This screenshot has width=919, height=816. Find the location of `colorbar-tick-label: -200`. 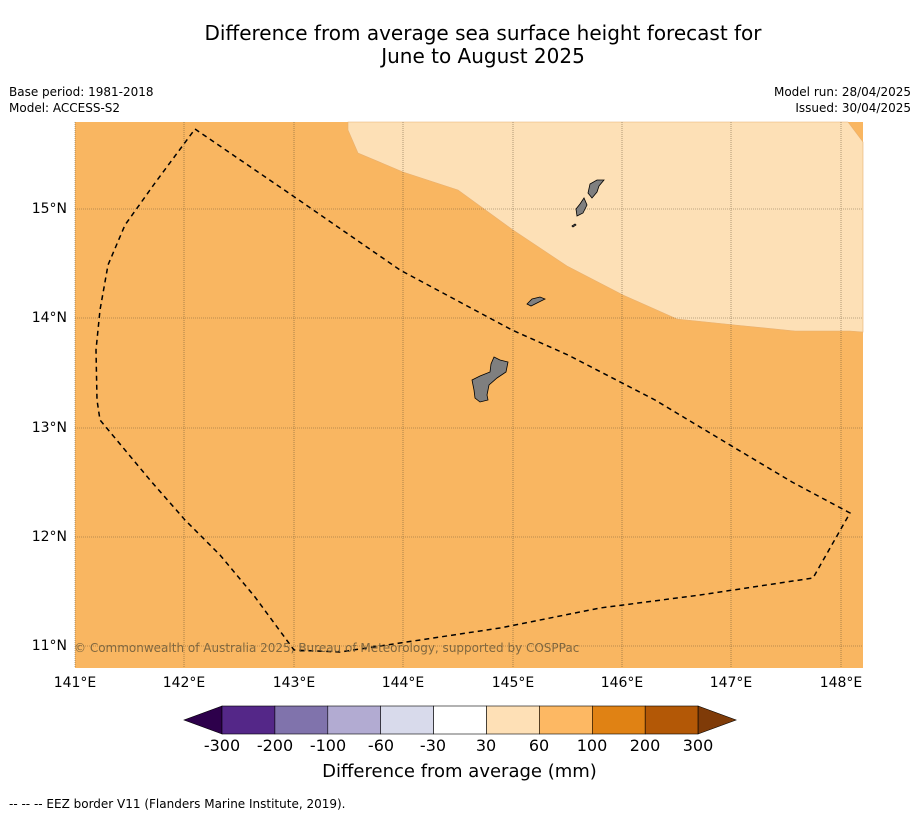

colorbar-tick-label: -200 is located at coordinates (275, 745).